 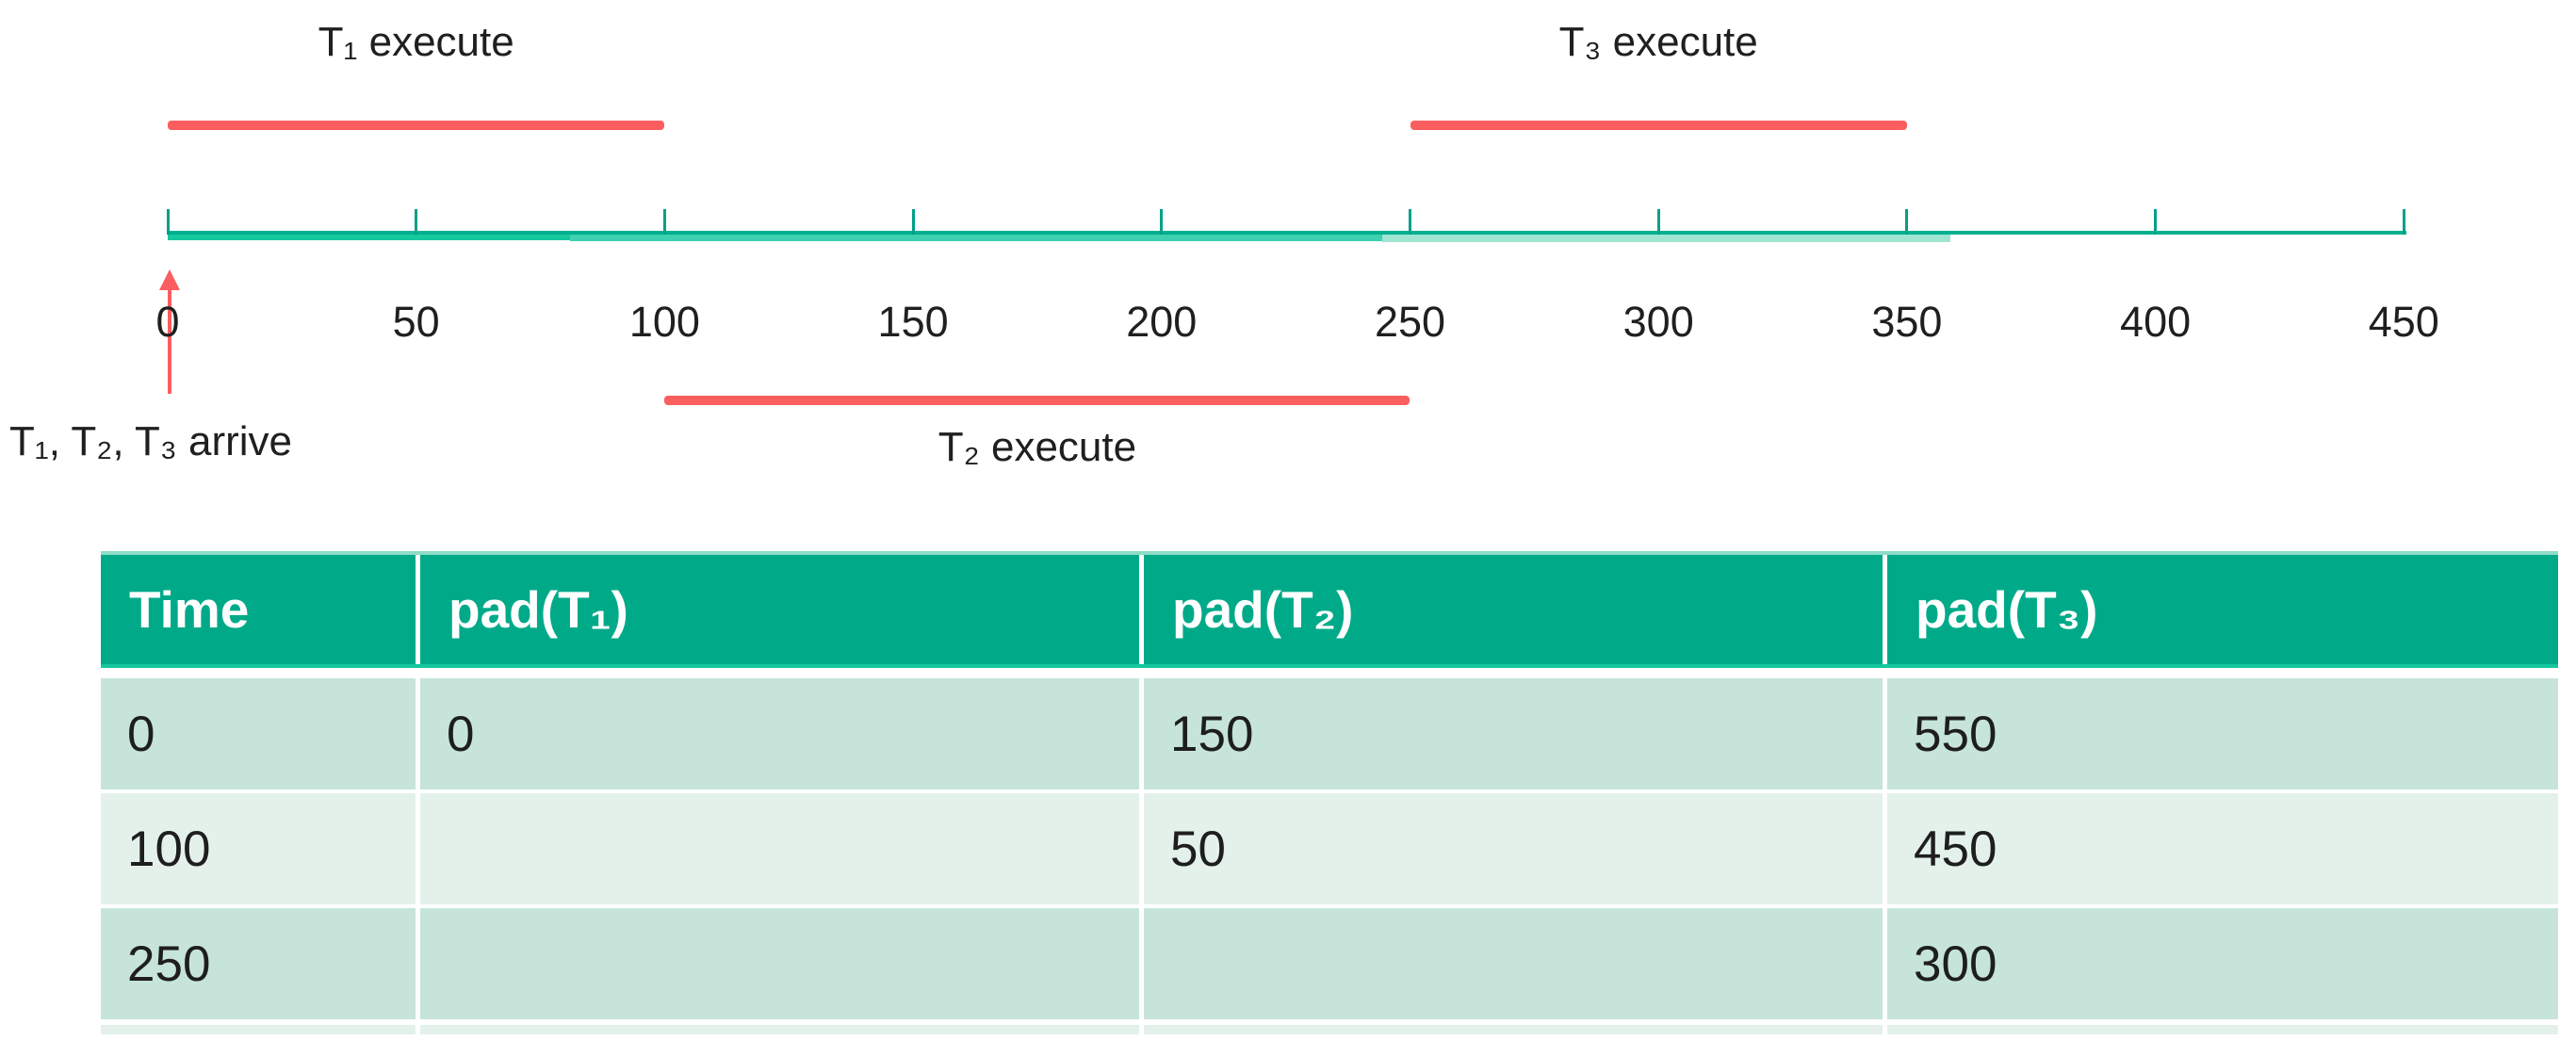 I want to click on execute-label-t2: T₂ execute, so click(x=1037, y=447).